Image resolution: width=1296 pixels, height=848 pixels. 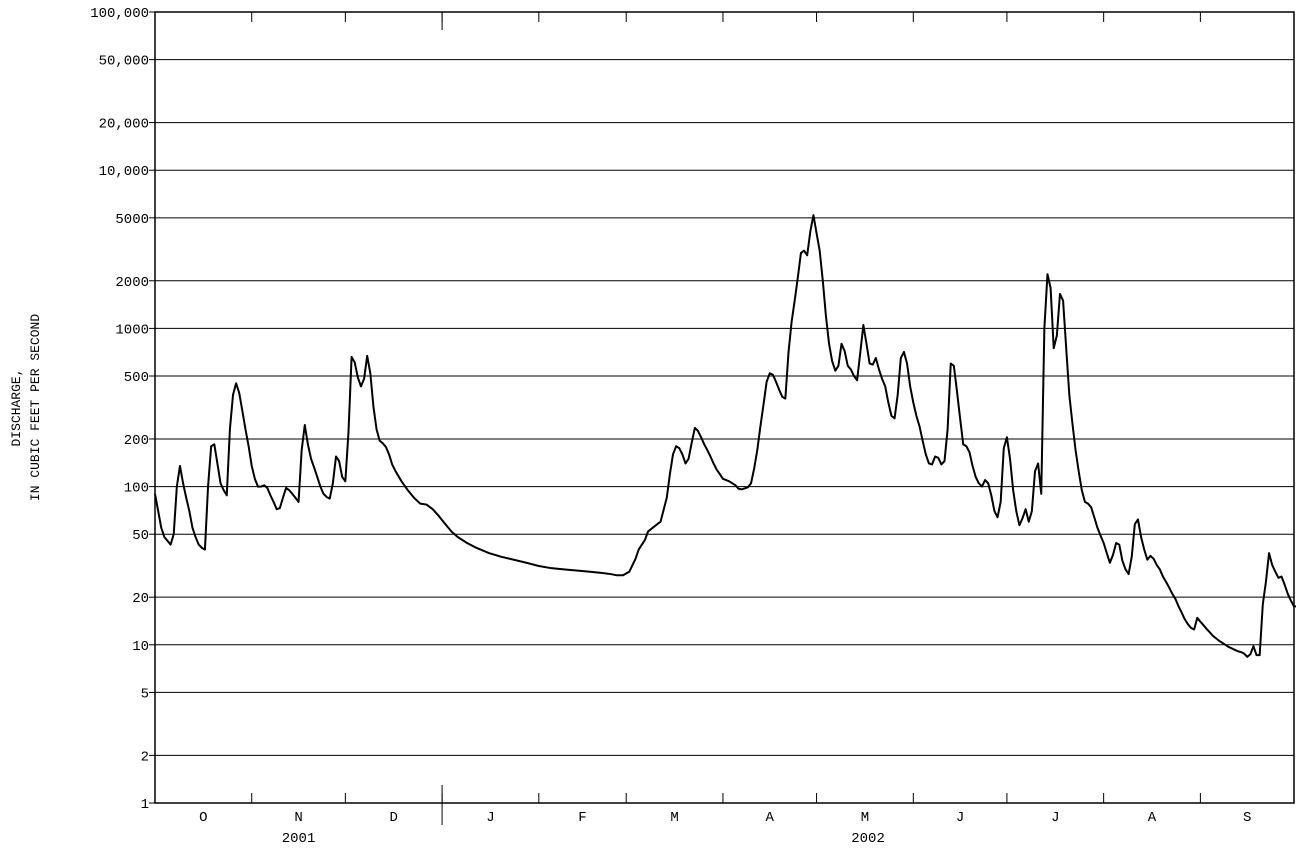 What do you see at coordinates (132, 330) in the screenshot?
I see `y-tick-label: 1000` at bounding box center [132, 330].